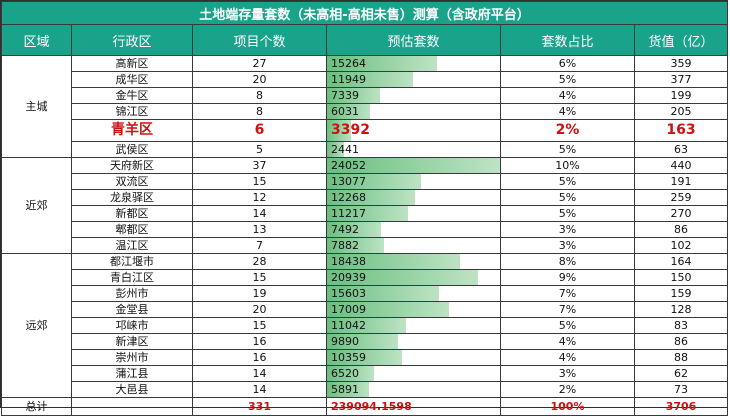 Image resolution: width=730 pixels, height=416 pixels. Describe the element at coordinates (132, 277) in the screenshot. I see `district-cell: 青白江区` at that location.